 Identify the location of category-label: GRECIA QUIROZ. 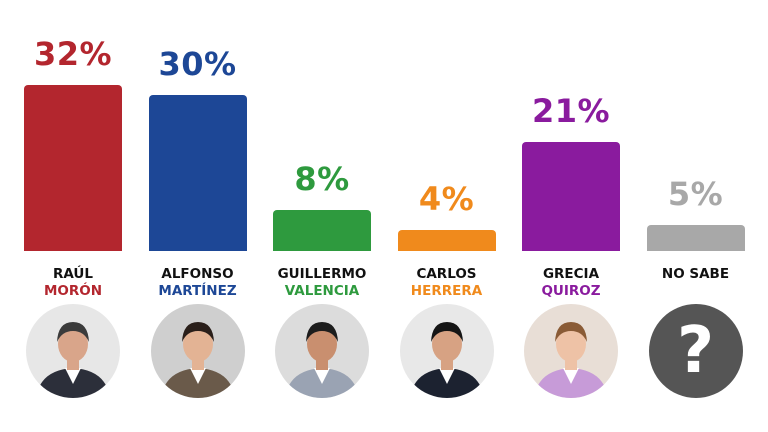
(571, 283).